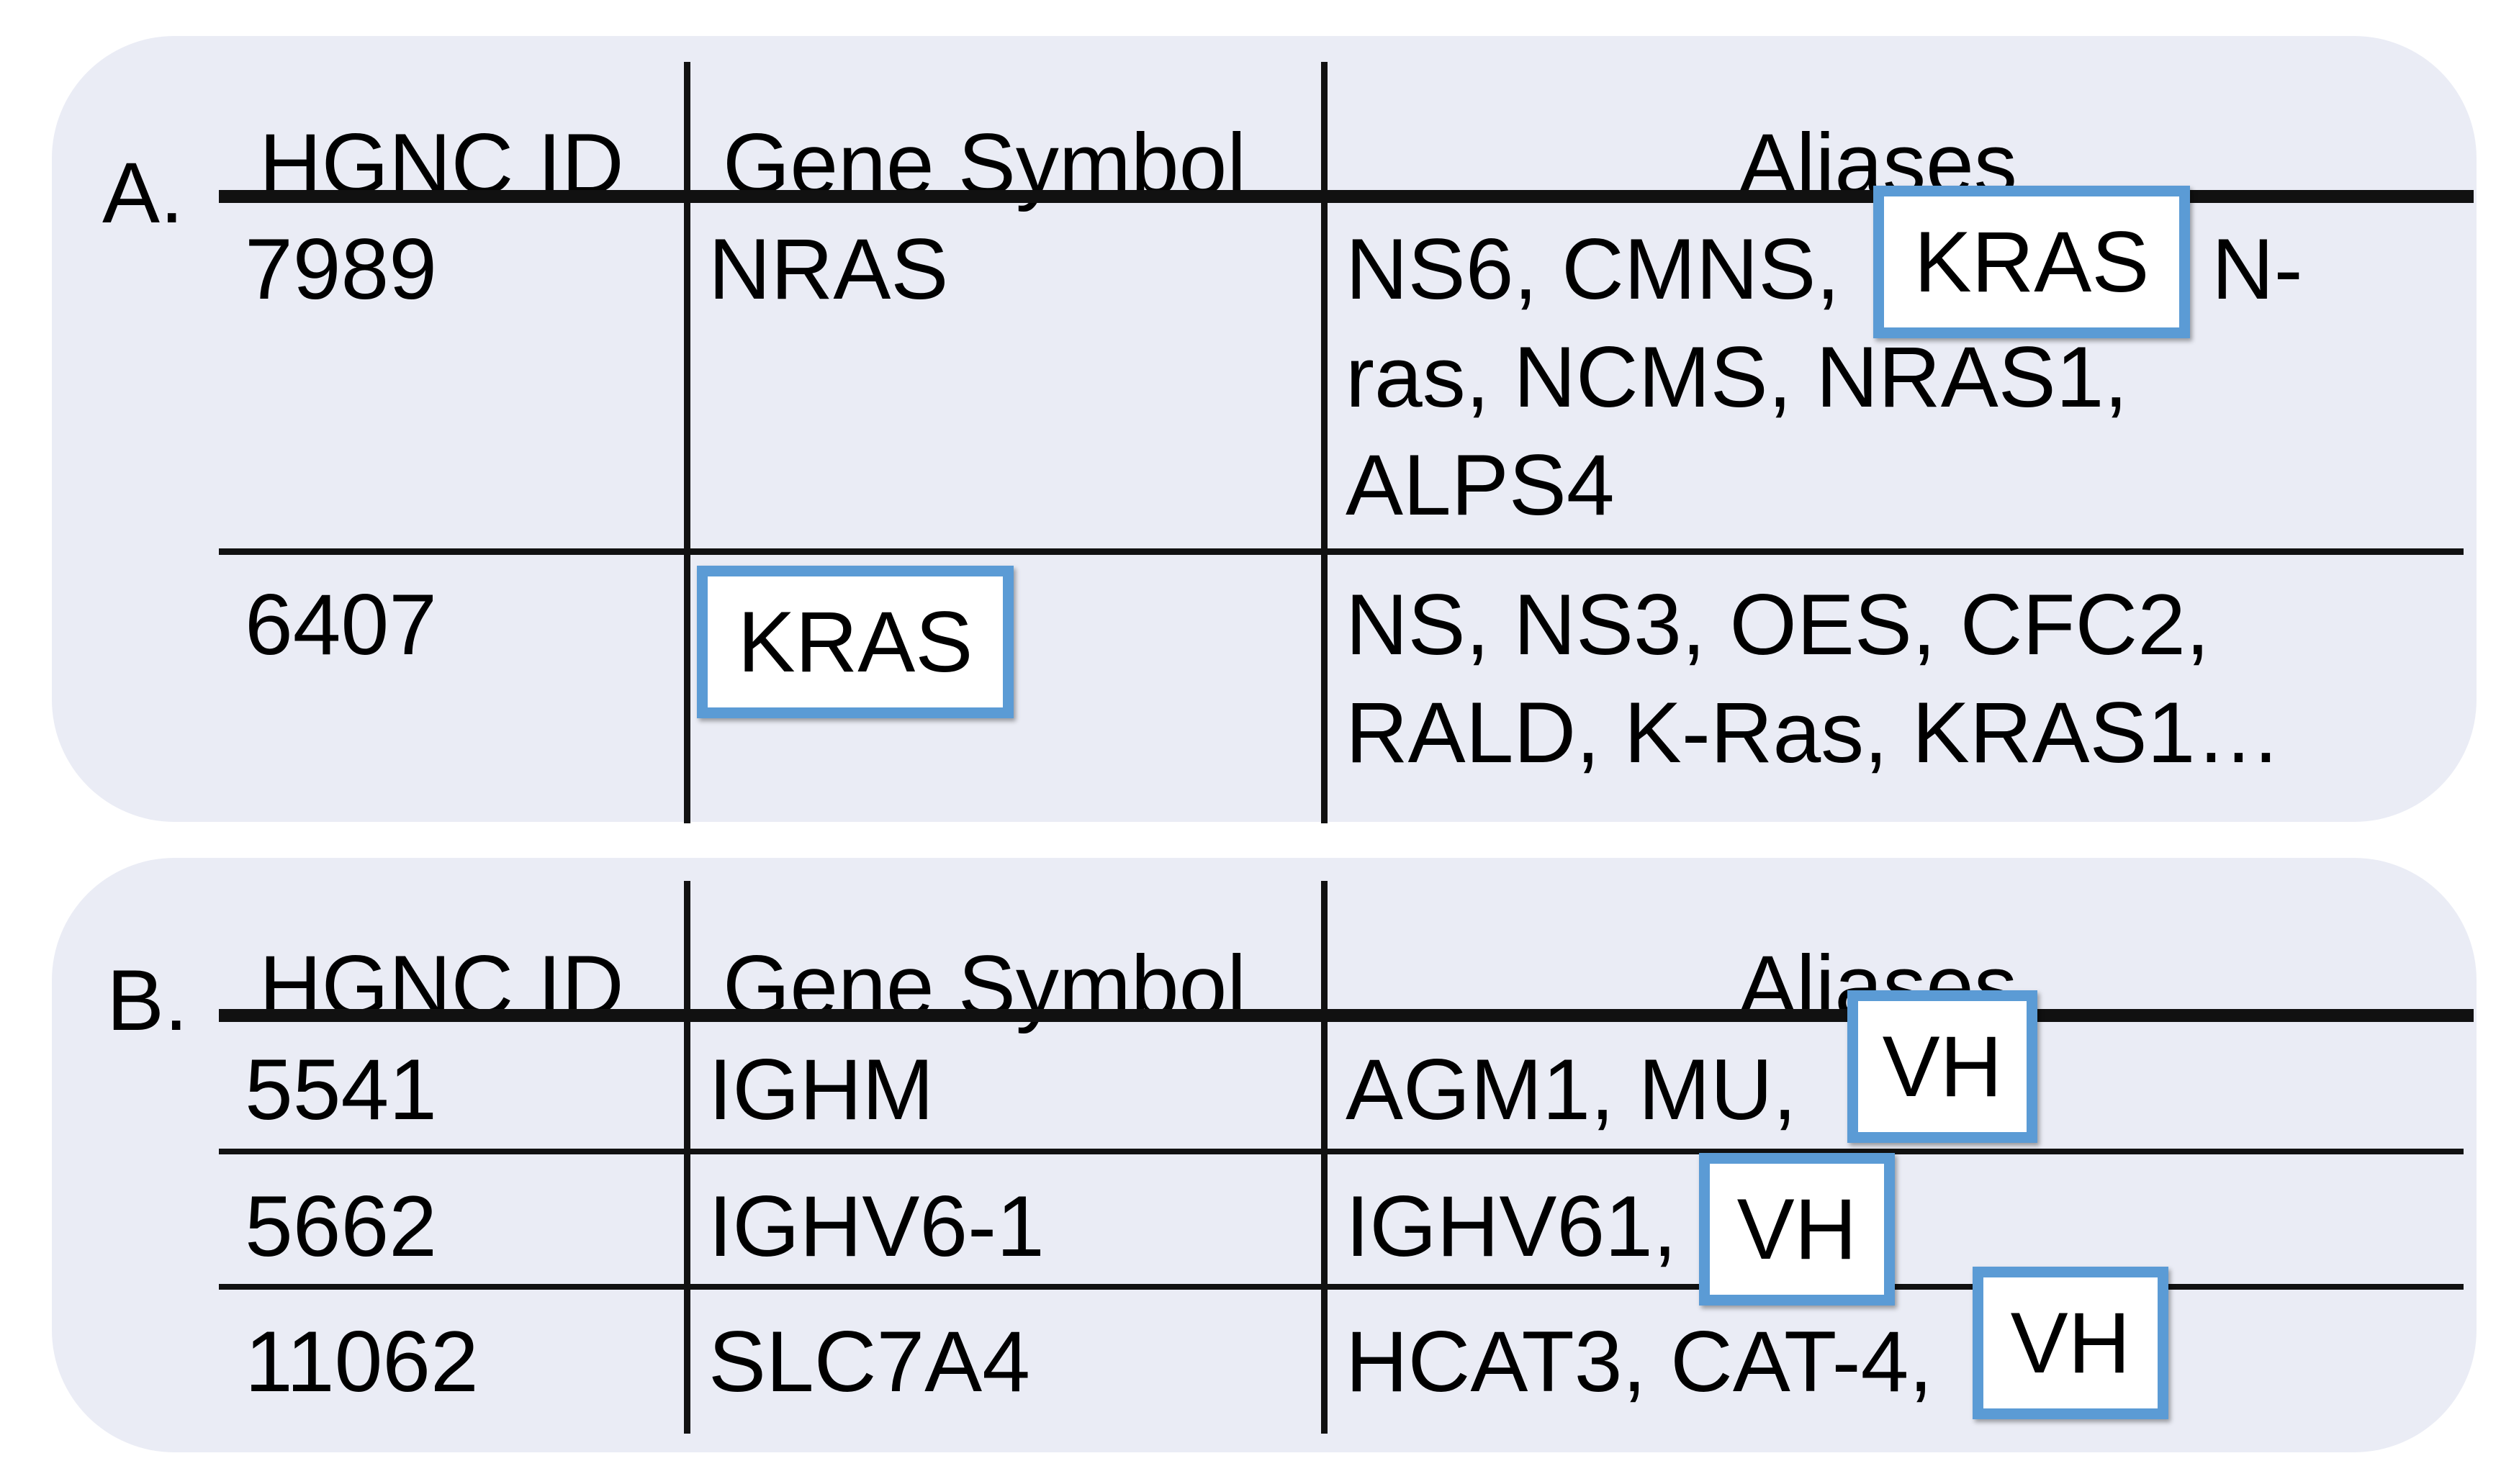 This screenshot has height=1484, width=2501. Describe the element at coordinates (341, 1089) in the screenshot. I see `table-cell-hgnc-id: 5541` at that location.